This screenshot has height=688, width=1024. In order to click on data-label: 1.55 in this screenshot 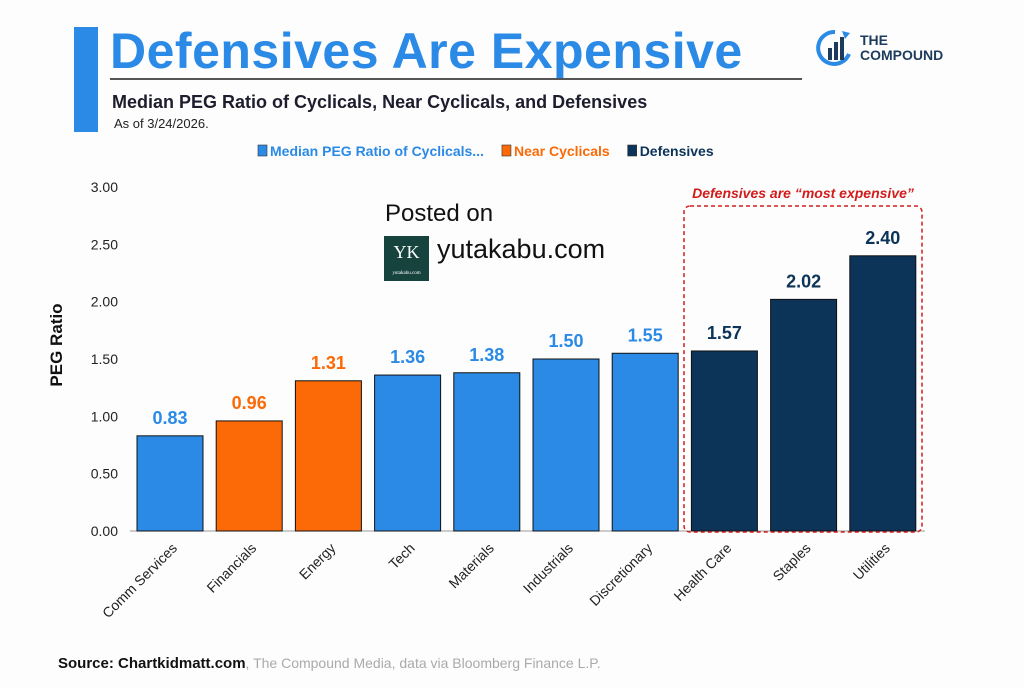, I will do `click(645, 335)`.